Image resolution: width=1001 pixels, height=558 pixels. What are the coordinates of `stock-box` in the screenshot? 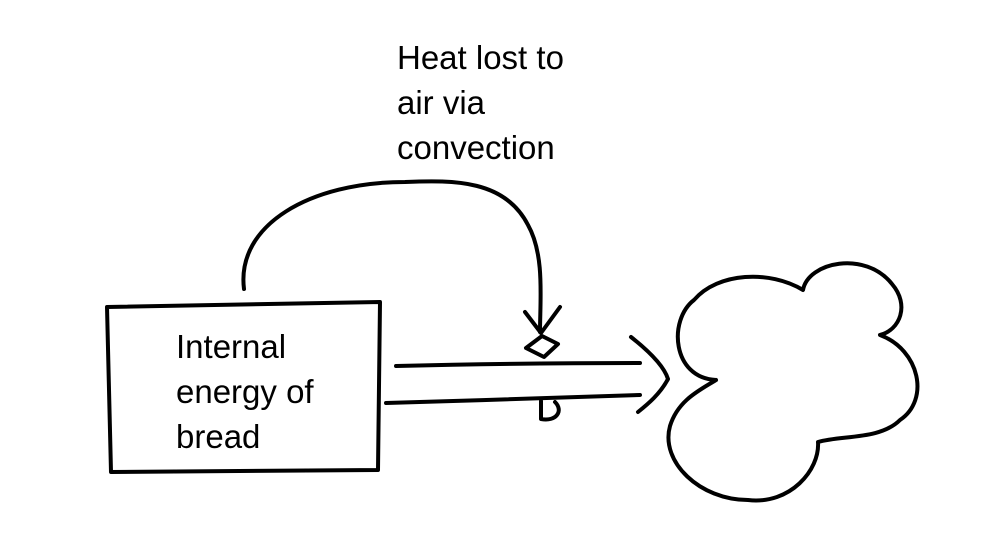 It's located at (243, 387).